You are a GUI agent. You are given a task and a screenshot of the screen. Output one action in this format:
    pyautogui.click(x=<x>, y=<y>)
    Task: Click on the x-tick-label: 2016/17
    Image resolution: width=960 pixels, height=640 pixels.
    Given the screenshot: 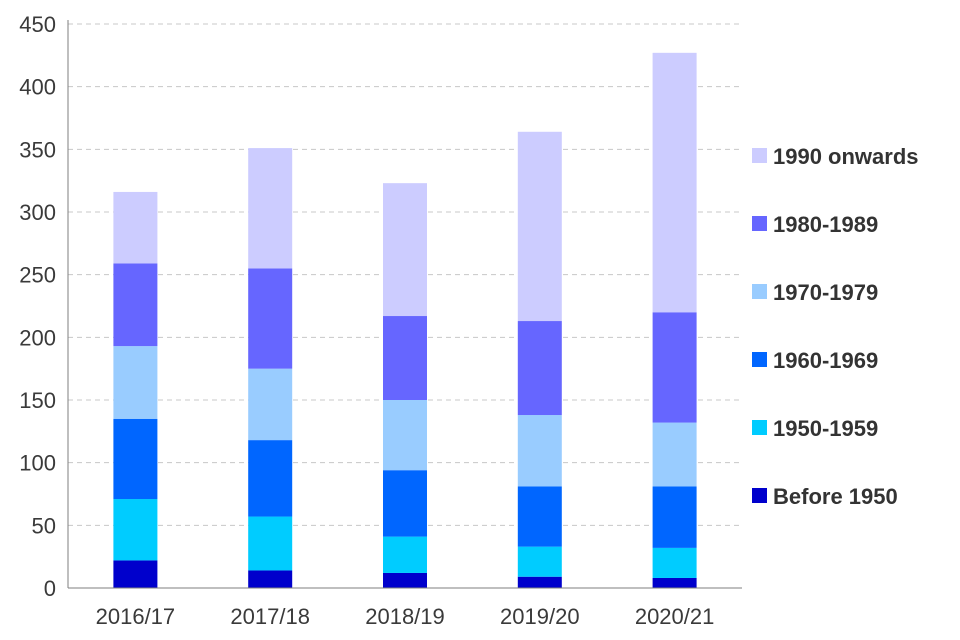 What is the action you would take?
    pyautogui.click(x=136, y=616)
    